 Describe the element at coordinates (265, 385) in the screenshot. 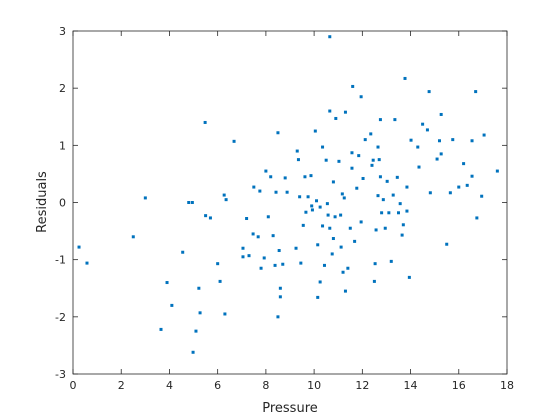

I see `x-tick-label: 8` at that location.